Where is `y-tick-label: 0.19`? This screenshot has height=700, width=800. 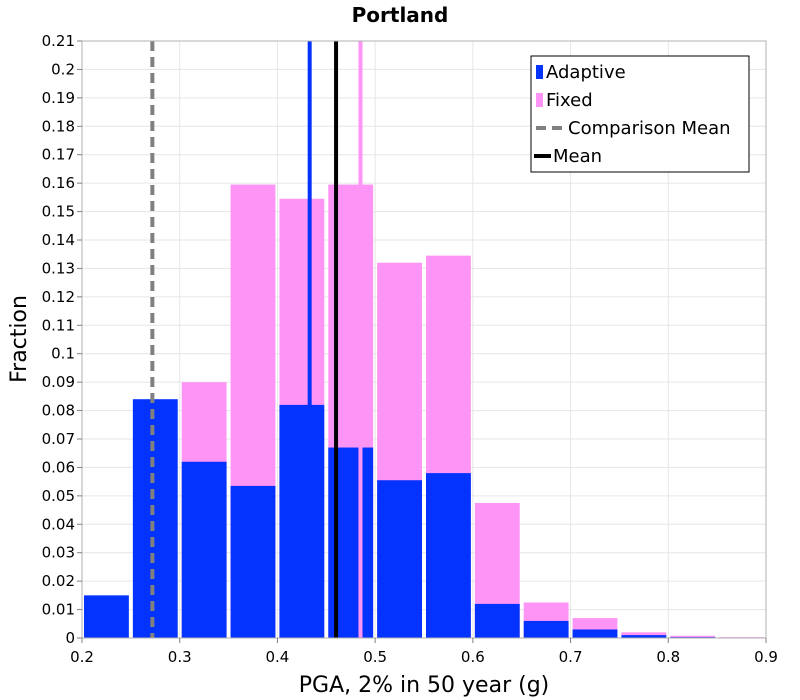 y-tick-label: 0.19 is located at coordinates (58, 98).